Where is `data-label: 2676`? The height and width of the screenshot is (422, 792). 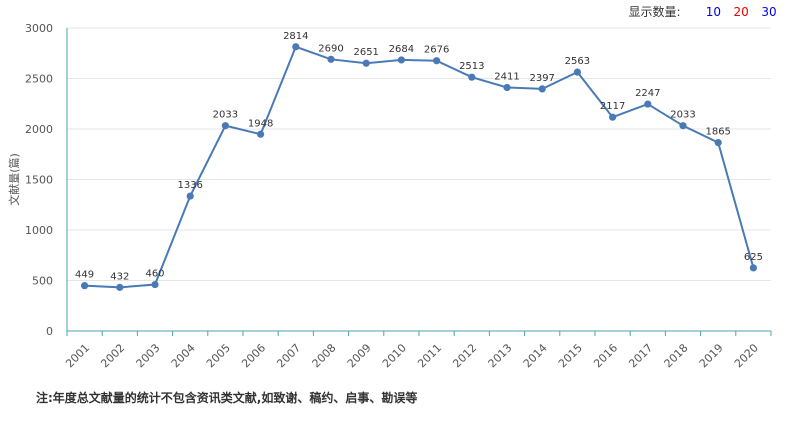 data-label: 2676 is located at coordinates (436, 50).